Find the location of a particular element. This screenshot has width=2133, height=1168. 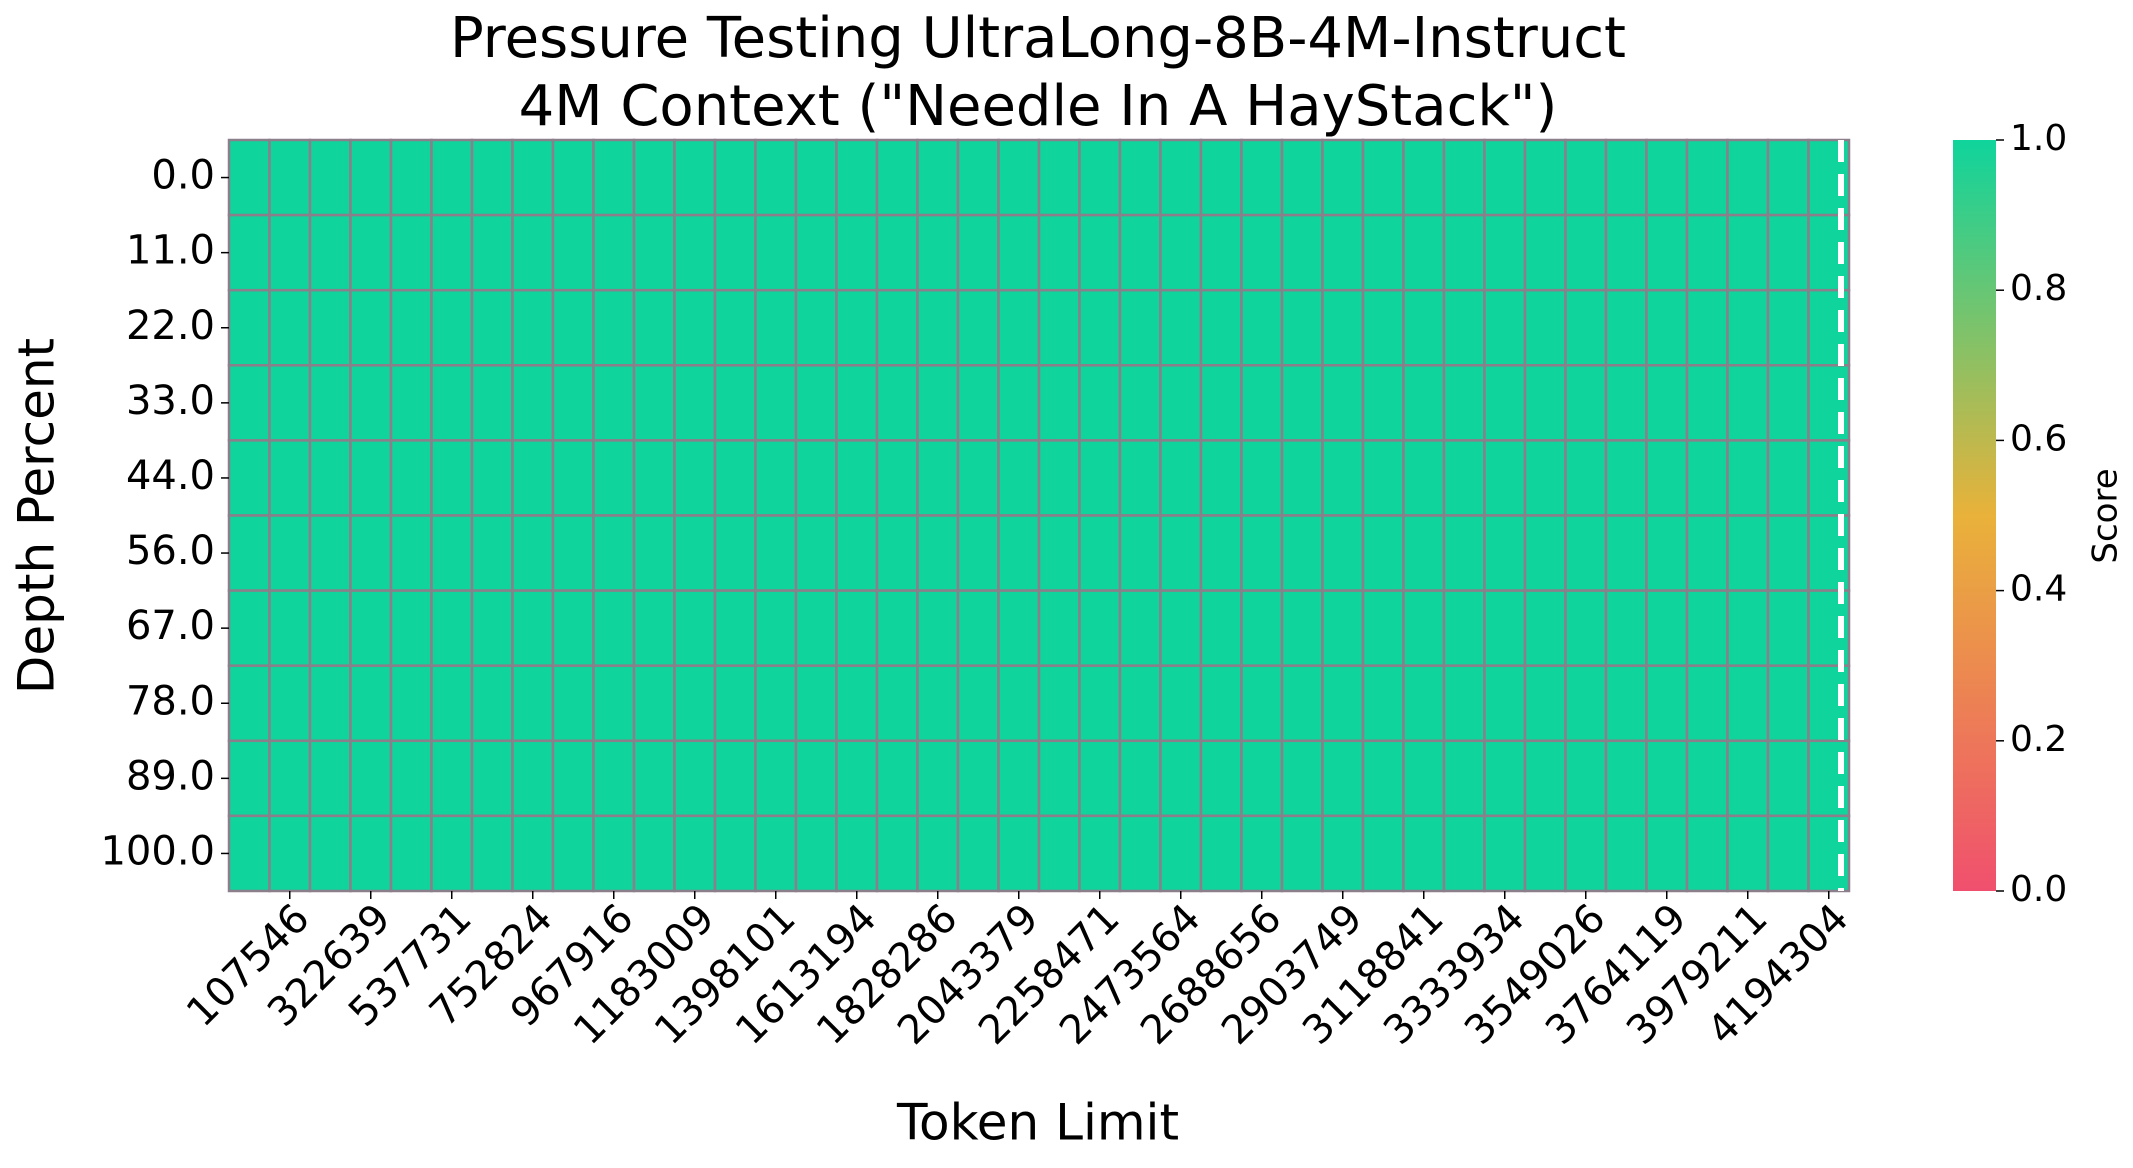

y-tick-label: 67.0 is located at coordinates (170, 626).